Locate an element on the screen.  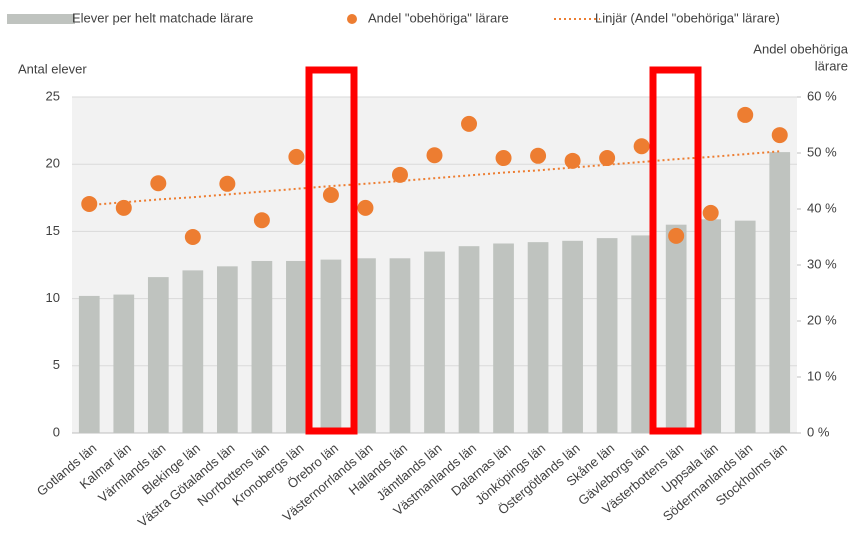
y2-tick-label: 40 % is located at coordinates (822, 207).